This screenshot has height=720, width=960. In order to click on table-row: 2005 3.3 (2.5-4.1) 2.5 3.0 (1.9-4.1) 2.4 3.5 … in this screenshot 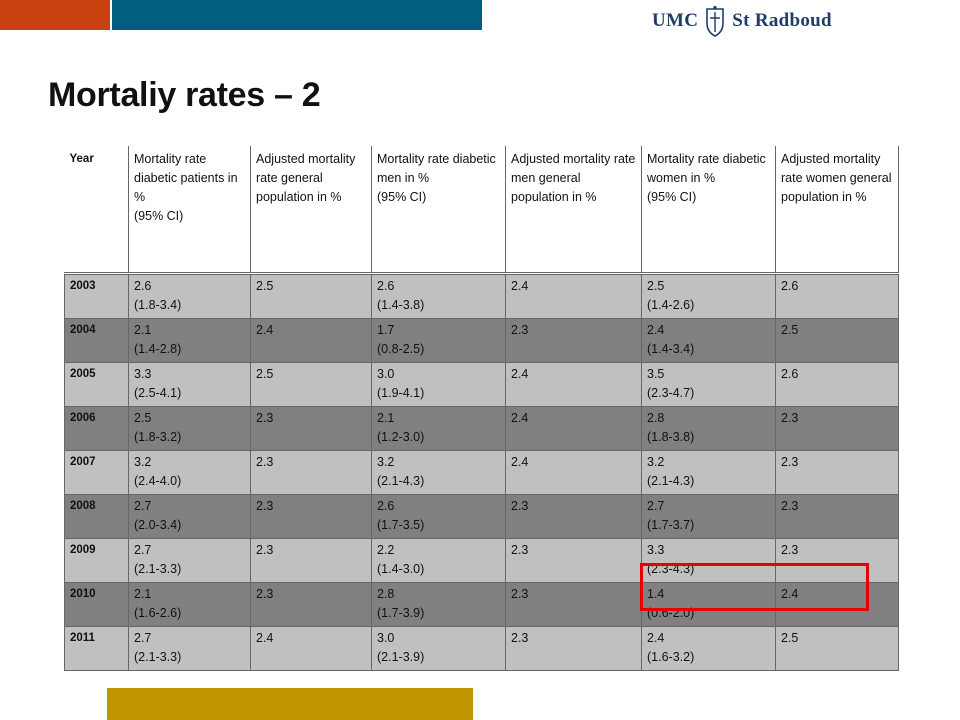, I will do `click(481, 384)`.